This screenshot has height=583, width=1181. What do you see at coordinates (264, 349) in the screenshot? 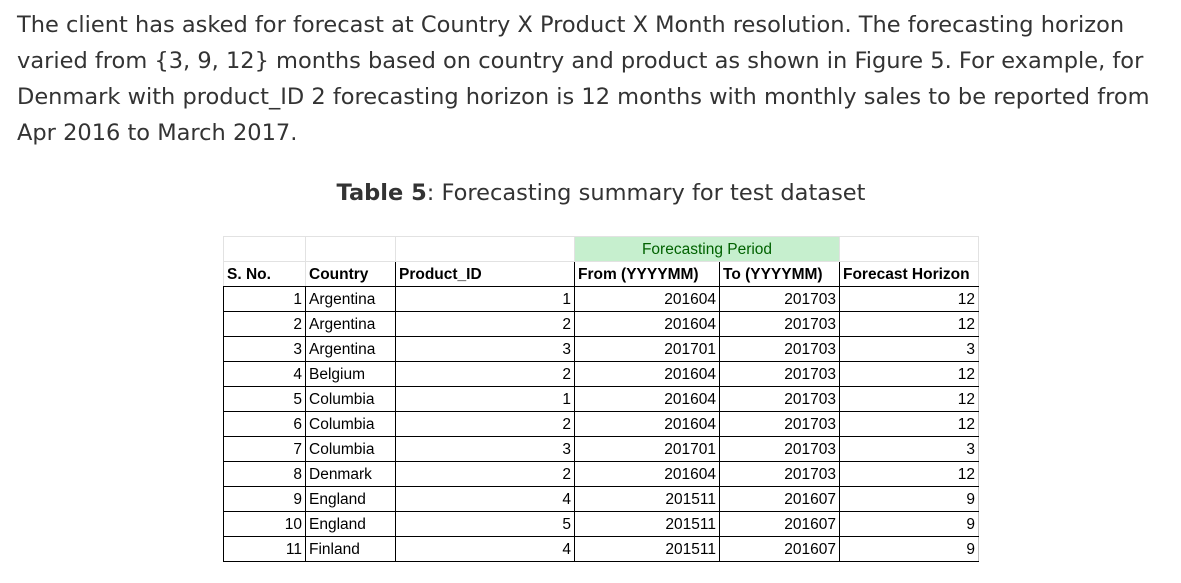
I see `cell-sno: 3` at bounding box center [264, 349].